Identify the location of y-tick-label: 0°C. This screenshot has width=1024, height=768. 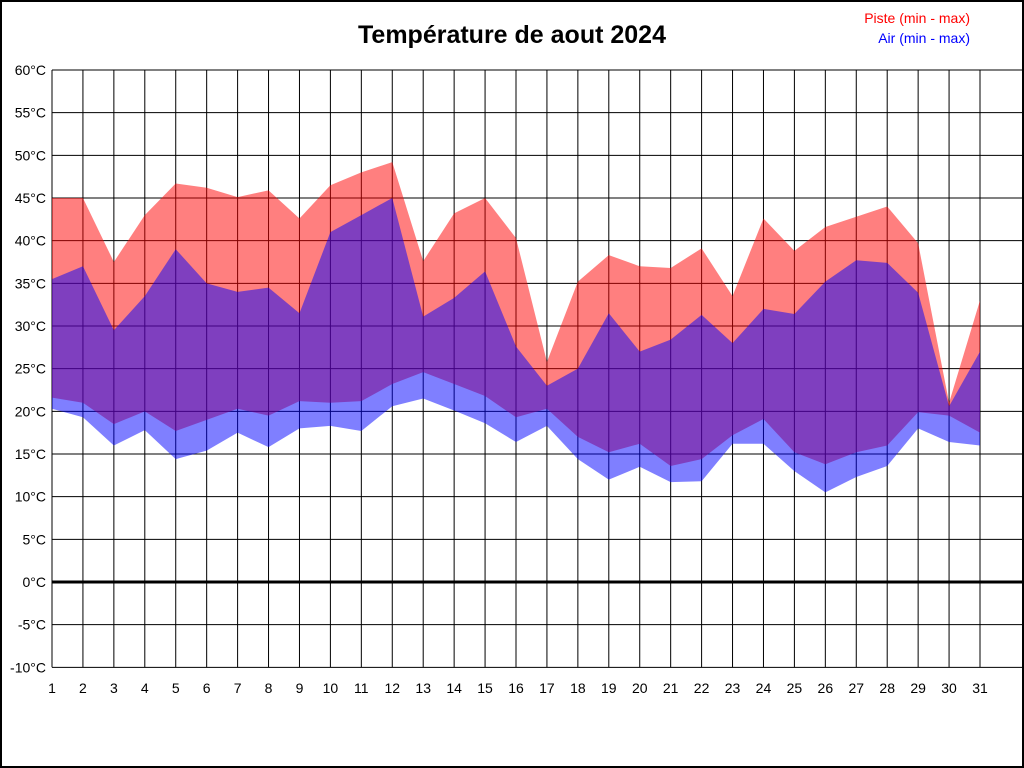
(35, 582).